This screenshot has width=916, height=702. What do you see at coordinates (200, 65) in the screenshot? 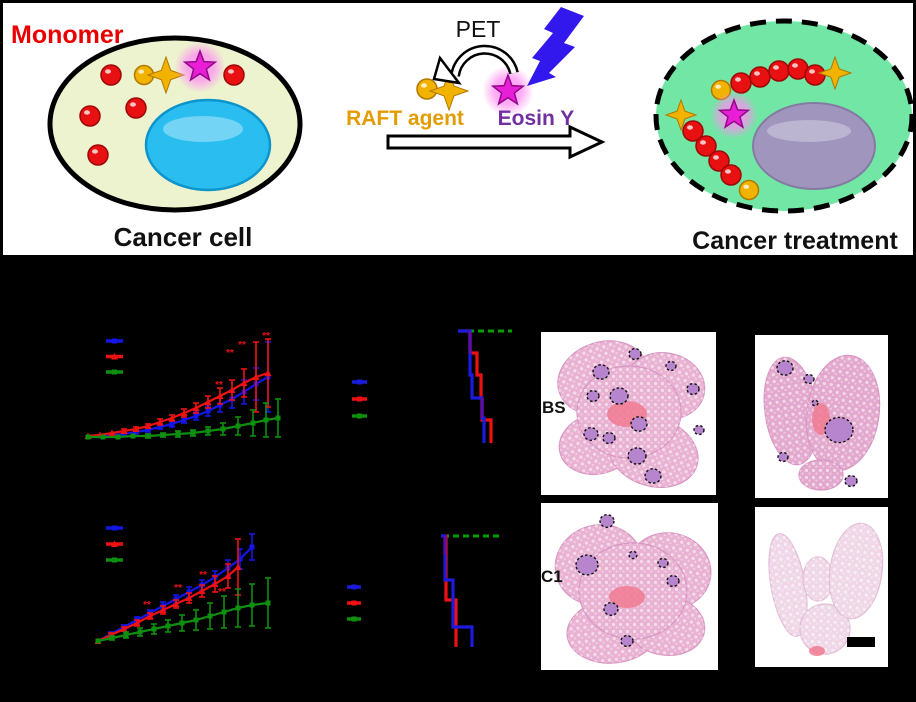
I see `eosin-star-icon` at bounding box center [200, 65].